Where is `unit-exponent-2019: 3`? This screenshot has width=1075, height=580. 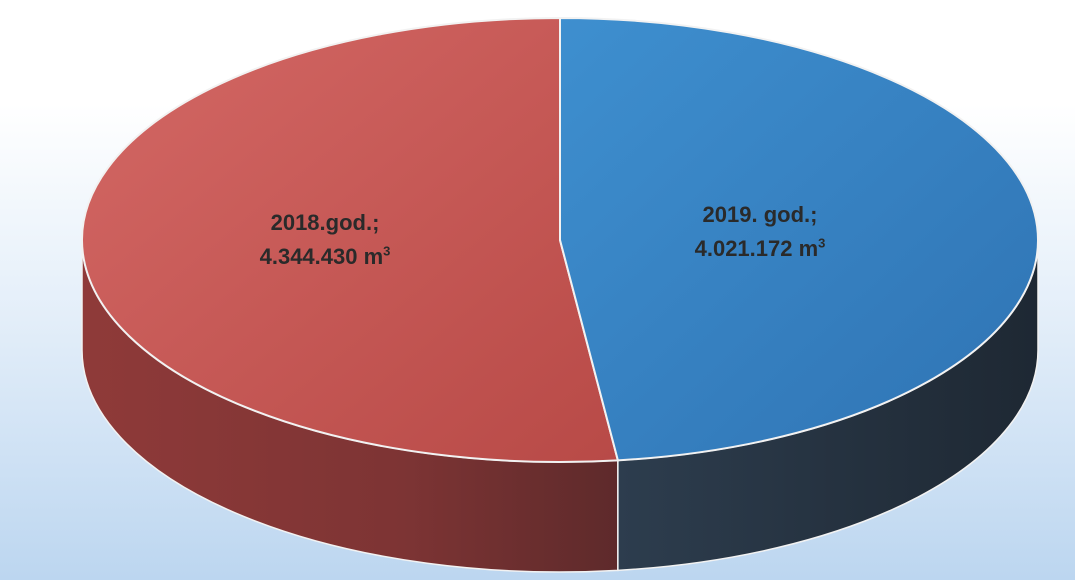 unit-exponent-2019: 3 is located at coordinates (822, 243).